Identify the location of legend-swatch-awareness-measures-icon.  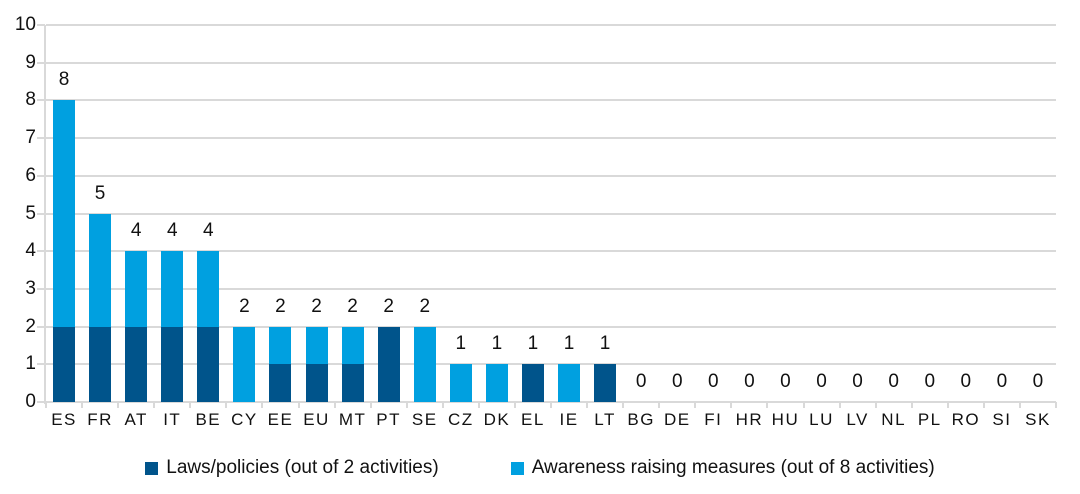
(517, 468).